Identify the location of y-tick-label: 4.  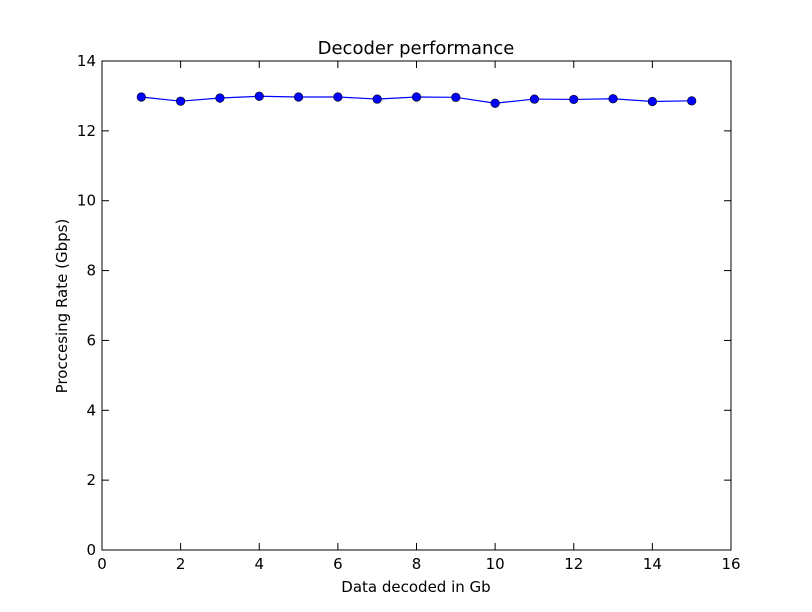
(91, 410).